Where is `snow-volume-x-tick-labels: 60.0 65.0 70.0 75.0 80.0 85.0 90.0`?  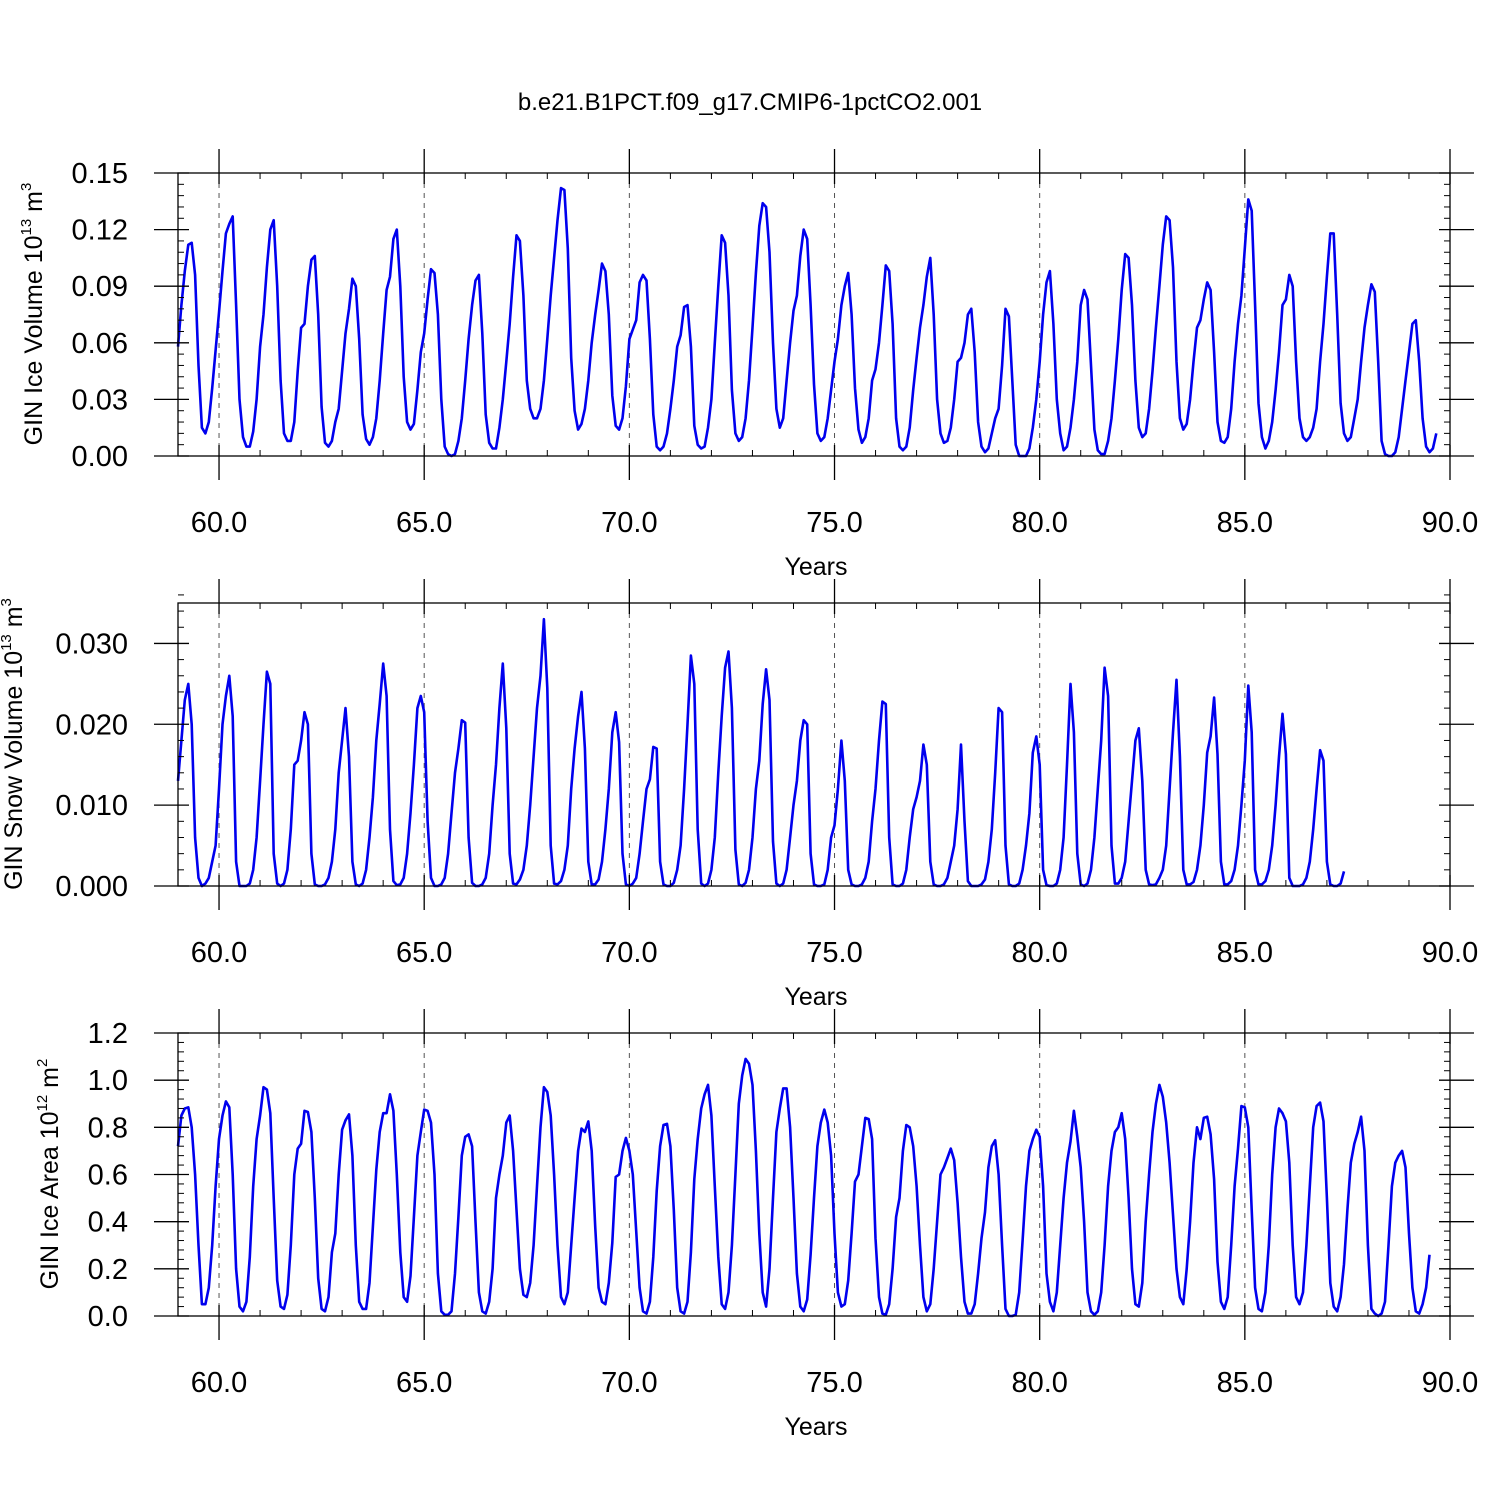
snow-volume-x-tick-labels: 60.0 65.0 70.0 75.0 80.0 85.0 90.0 is located at coordinates (834, 953).